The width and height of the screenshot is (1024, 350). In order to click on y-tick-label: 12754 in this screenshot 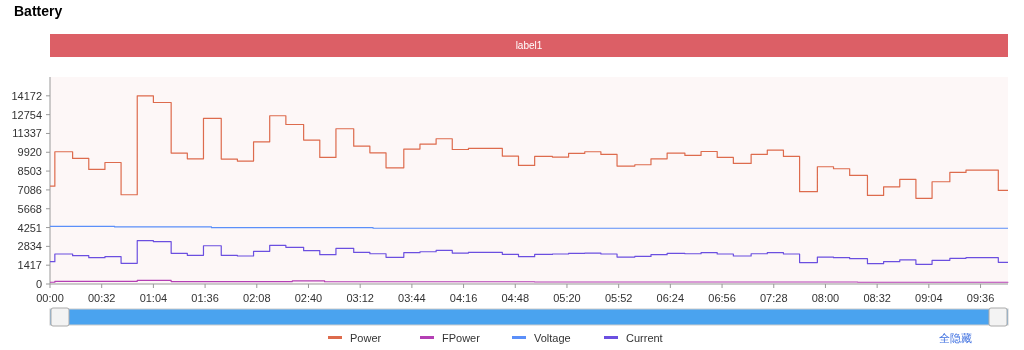, I will do `click(26, 114)`.